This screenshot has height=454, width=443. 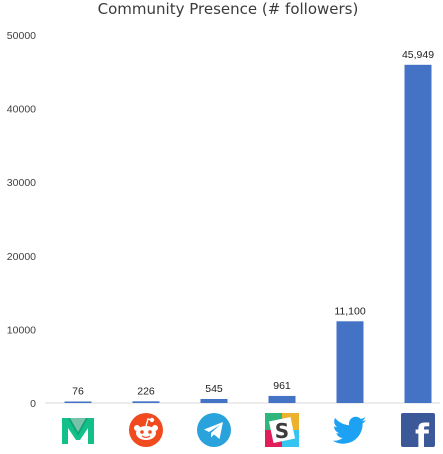 What do you see at coordinates (21, 220) in the screenshot?
I see `y-axis: 0 10000 20000 30000 40000 50000` at bounding box center [21, 220].